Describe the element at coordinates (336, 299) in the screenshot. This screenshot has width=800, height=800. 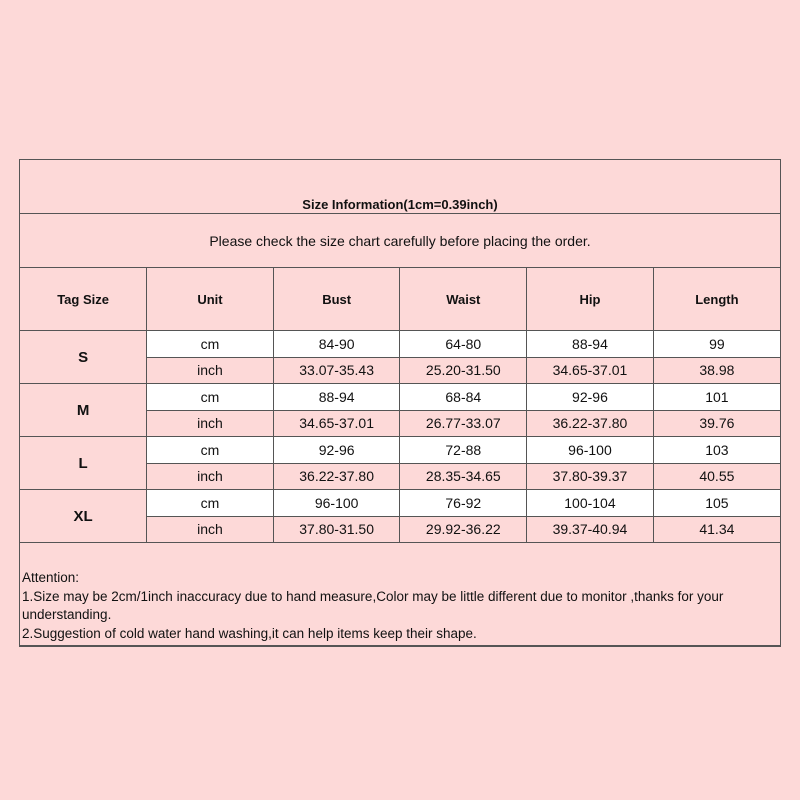
I see `header-bust: Bust` at that location.